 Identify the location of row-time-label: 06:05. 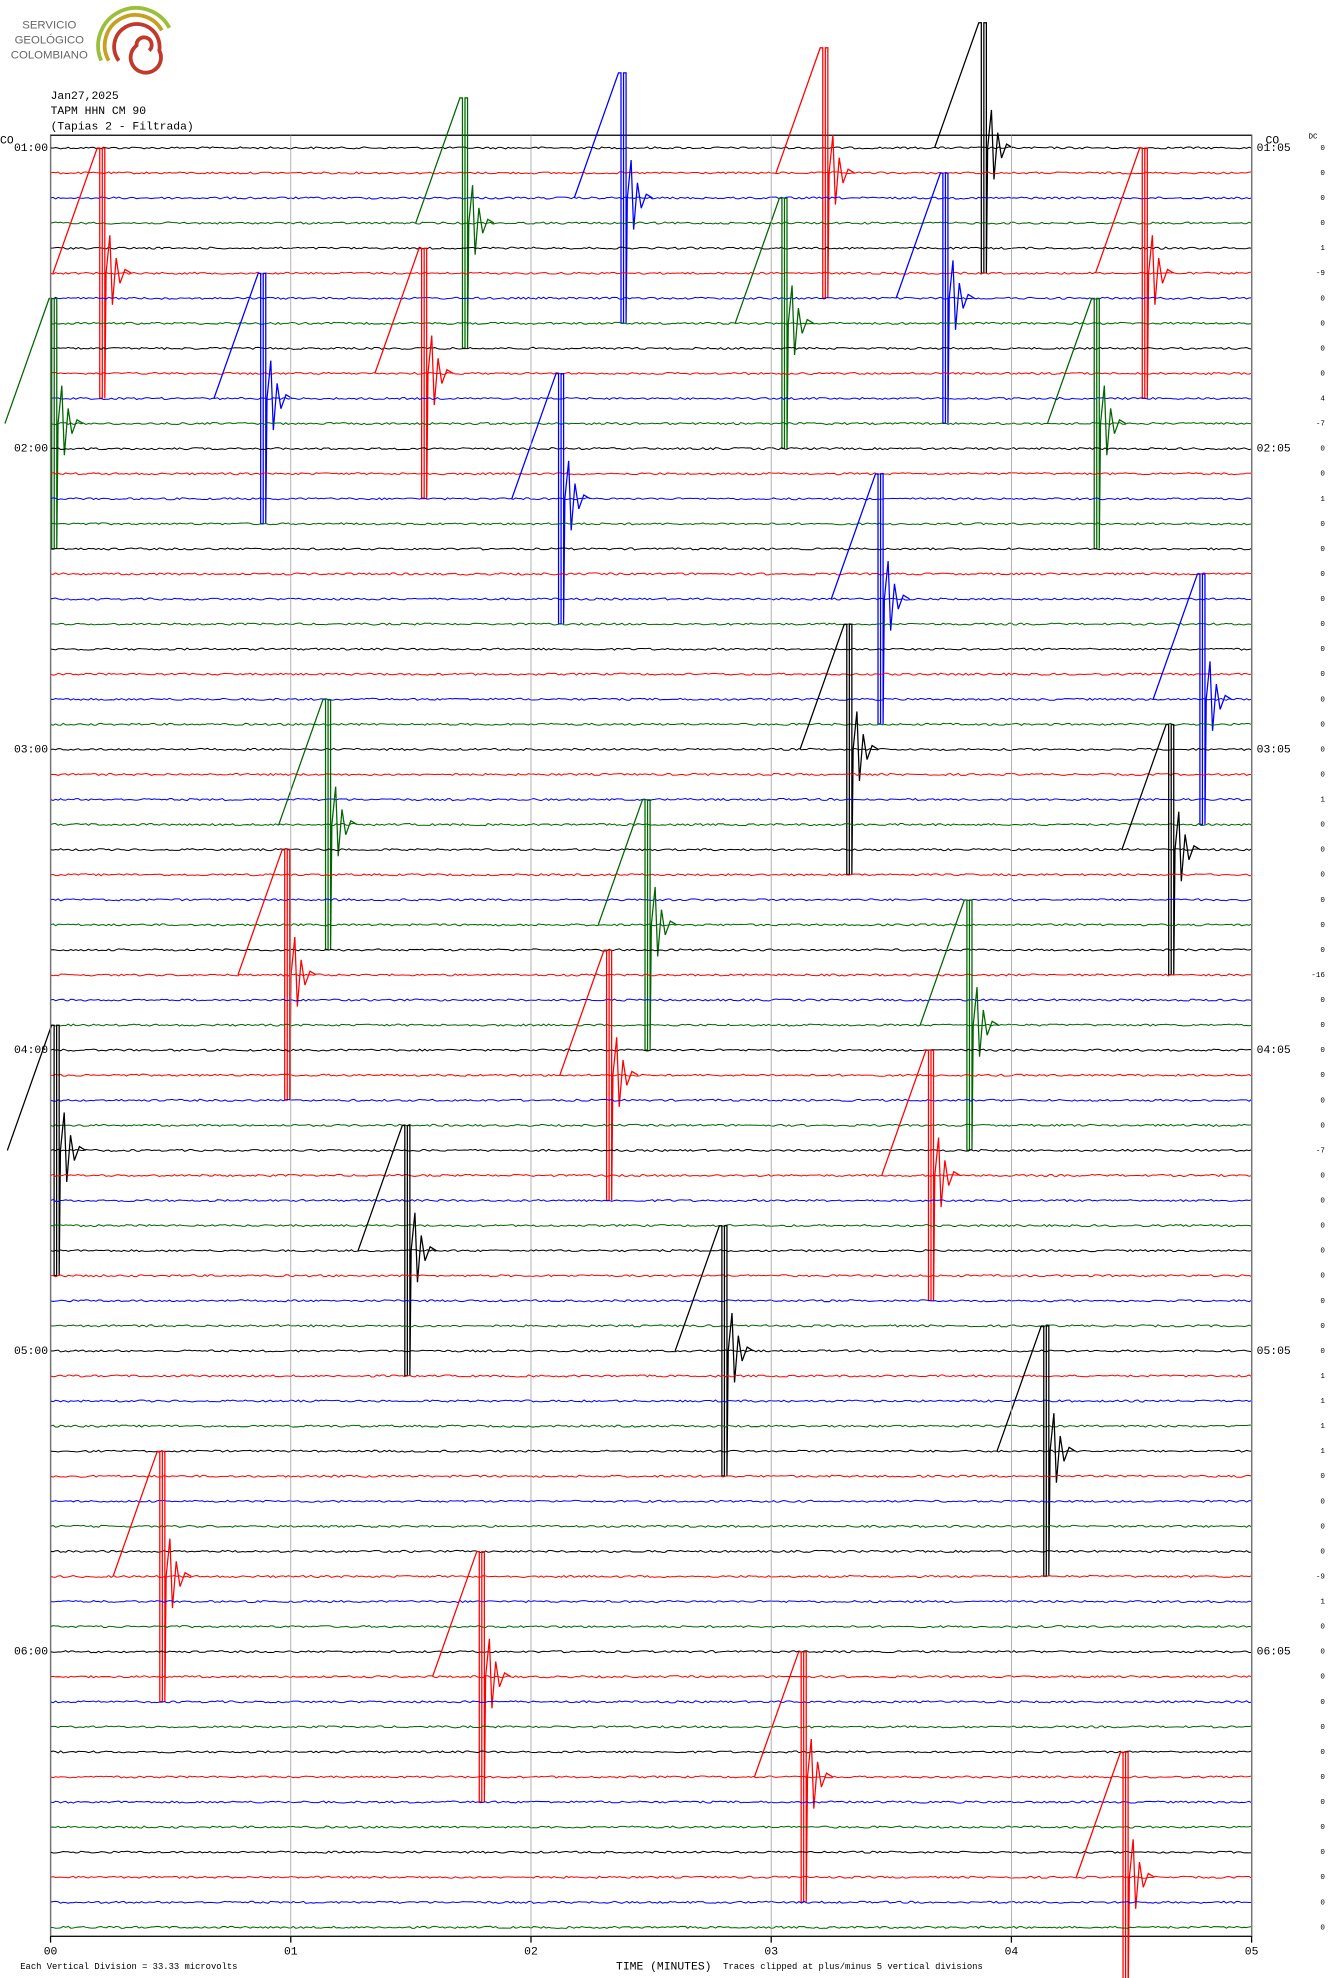
(1274, 1653).